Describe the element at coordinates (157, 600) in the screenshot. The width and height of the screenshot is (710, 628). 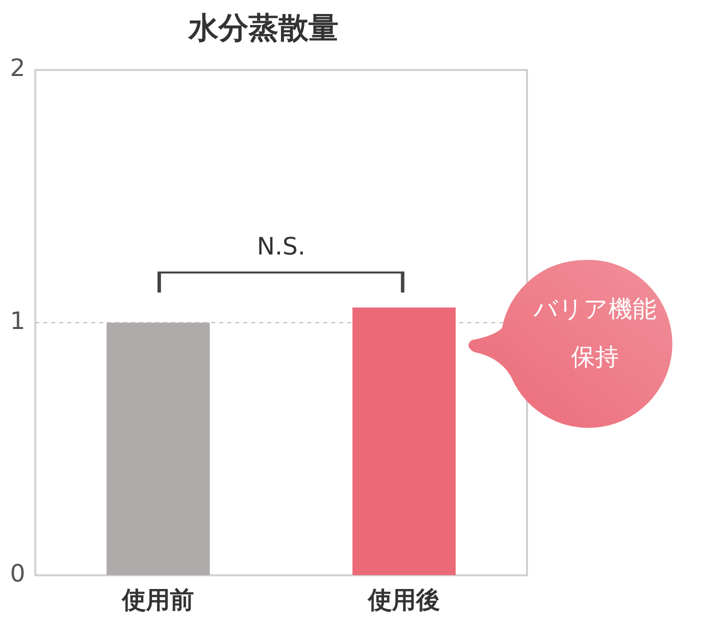
I see `x-tick-label: 使用前` at that location.